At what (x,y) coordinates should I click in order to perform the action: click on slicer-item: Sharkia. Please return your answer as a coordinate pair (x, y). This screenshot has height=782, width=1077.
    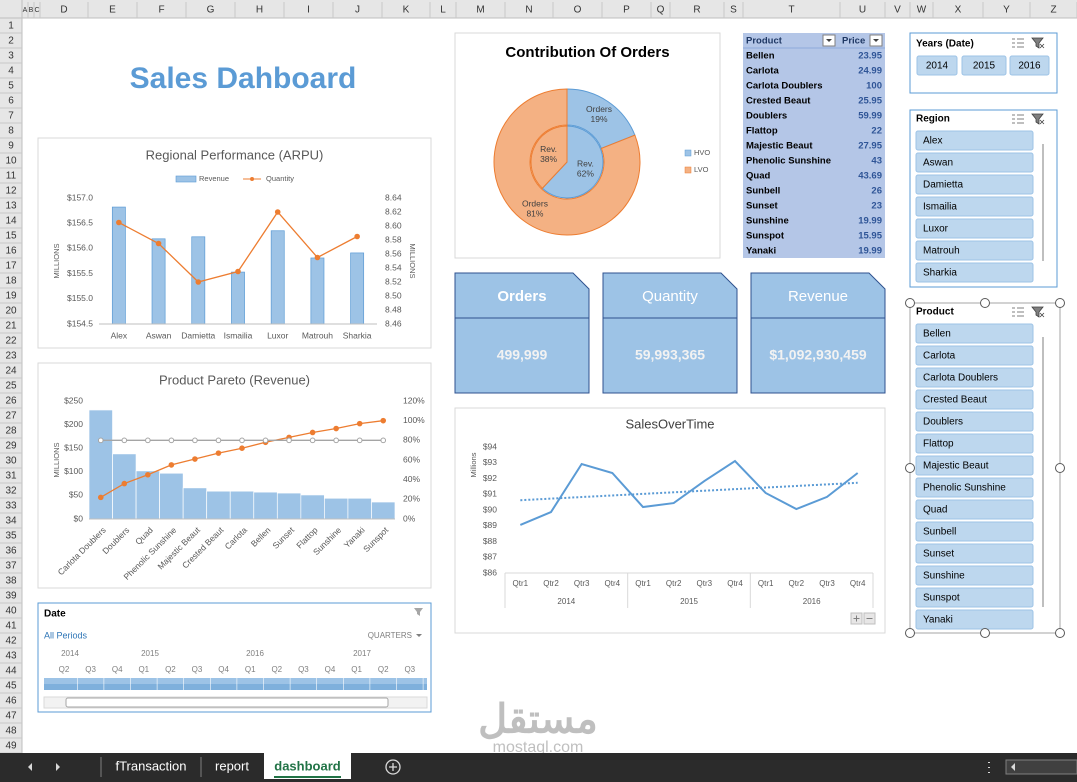
    Looking at the image, I should click on (940, 273).